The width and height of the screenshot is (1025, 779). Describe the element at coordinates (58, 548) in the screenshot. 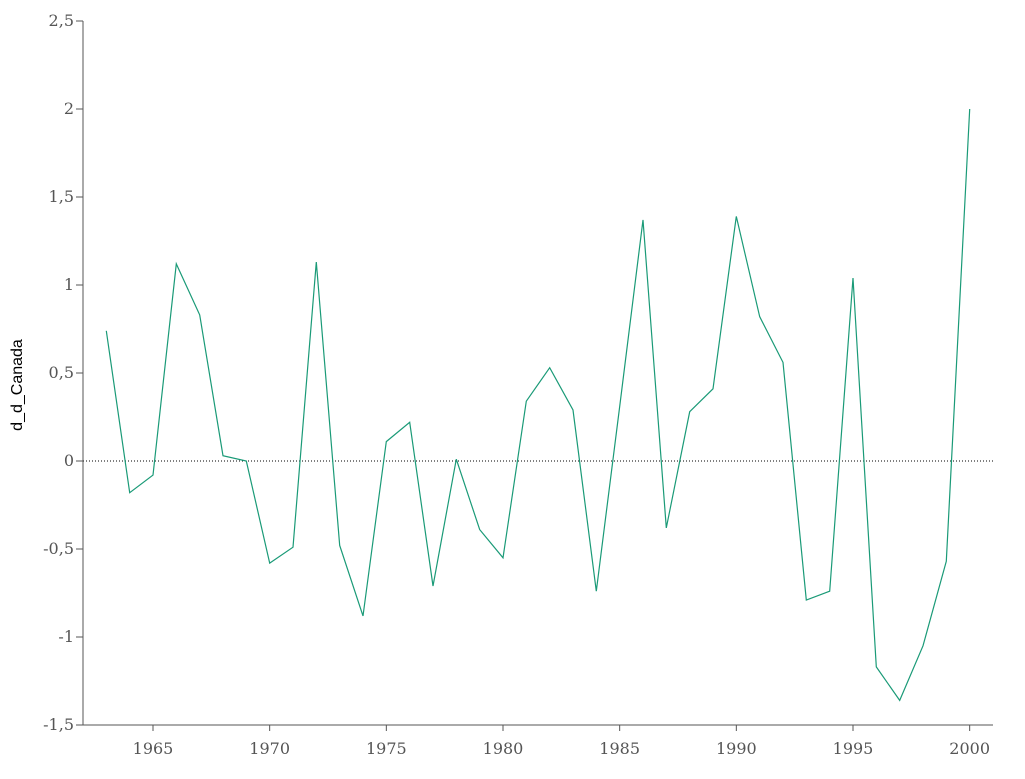

I see `y-tick-label: -0,5` at that location.